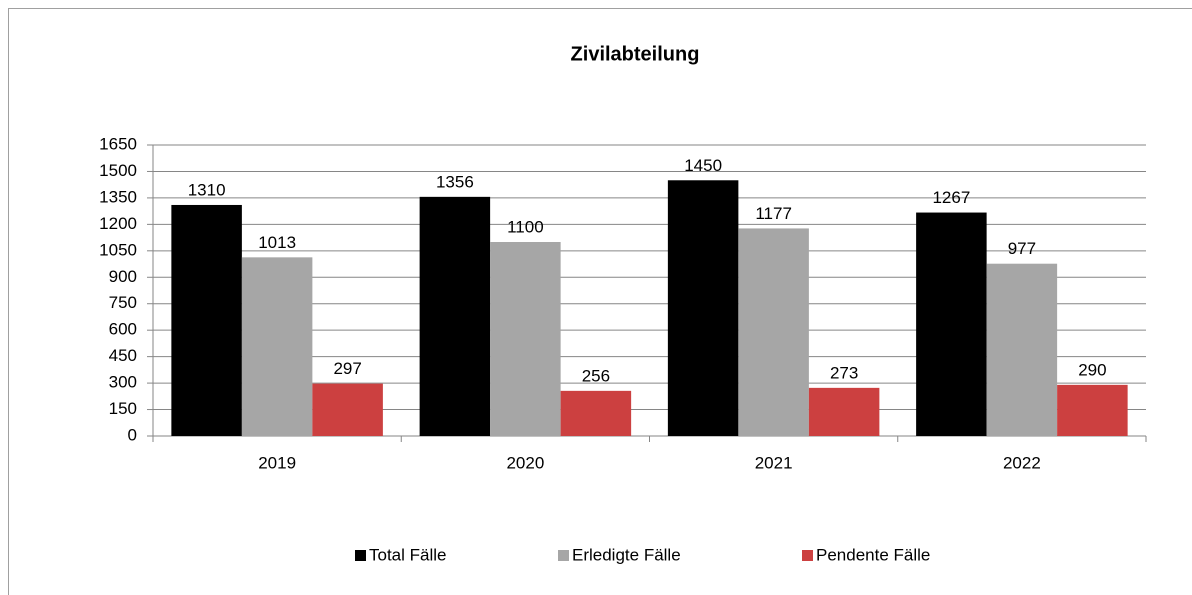 This screenshot has height=595, width=1192. What do you see at coordinates (123, 276) in the screenshot?
I see `y-tick-label: 900` at bounding box center [123, 276].